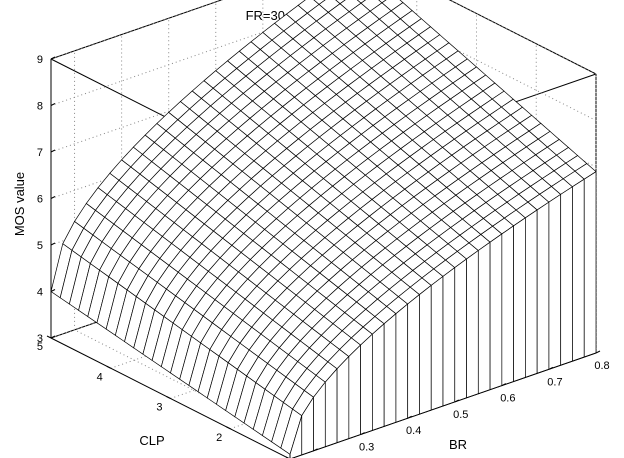 The height and width of the screenshot is (458, 624). Describe the element at coordinates (40, 153) in the screenshot. I see `z-tick-label: 7` at that location.